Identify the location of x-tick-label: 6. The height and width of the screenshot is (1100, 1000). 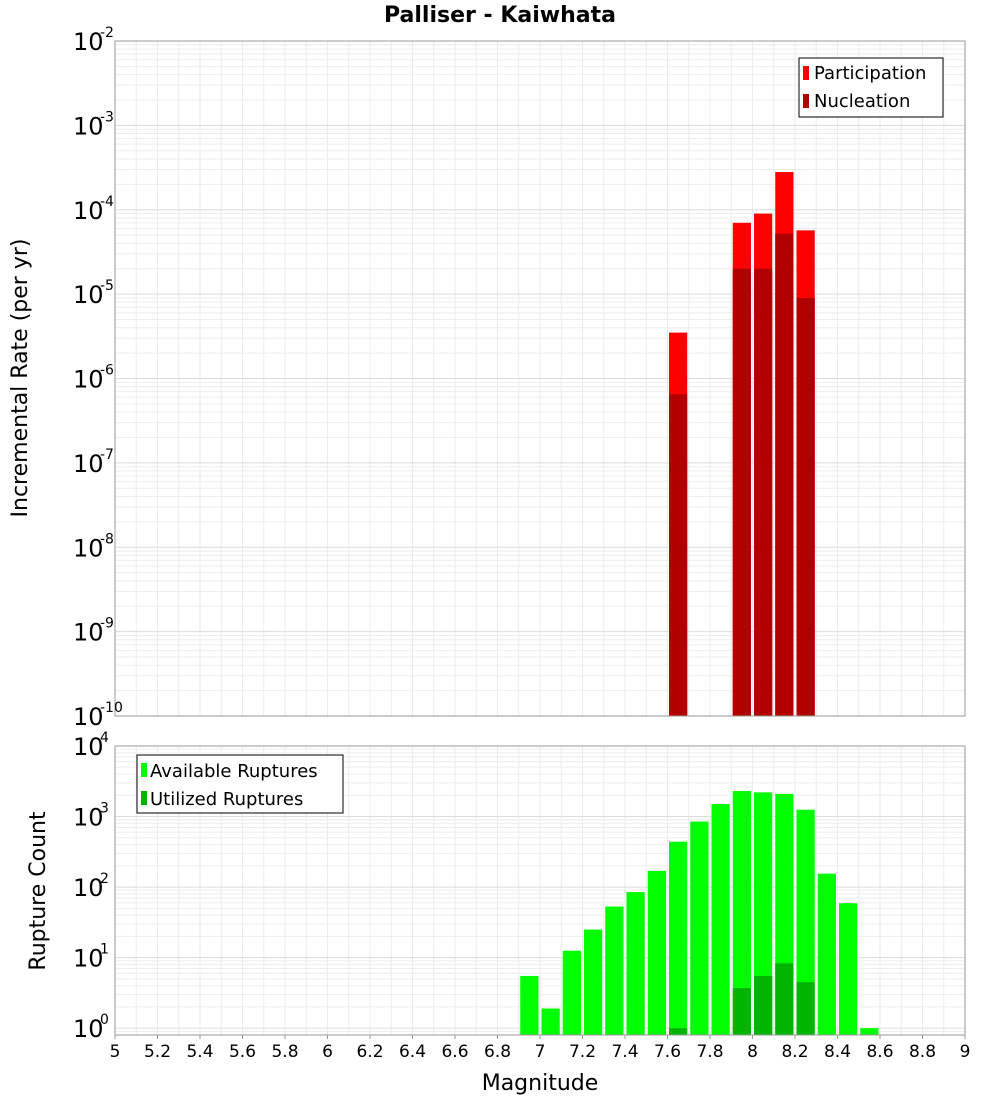
(327, 1052).